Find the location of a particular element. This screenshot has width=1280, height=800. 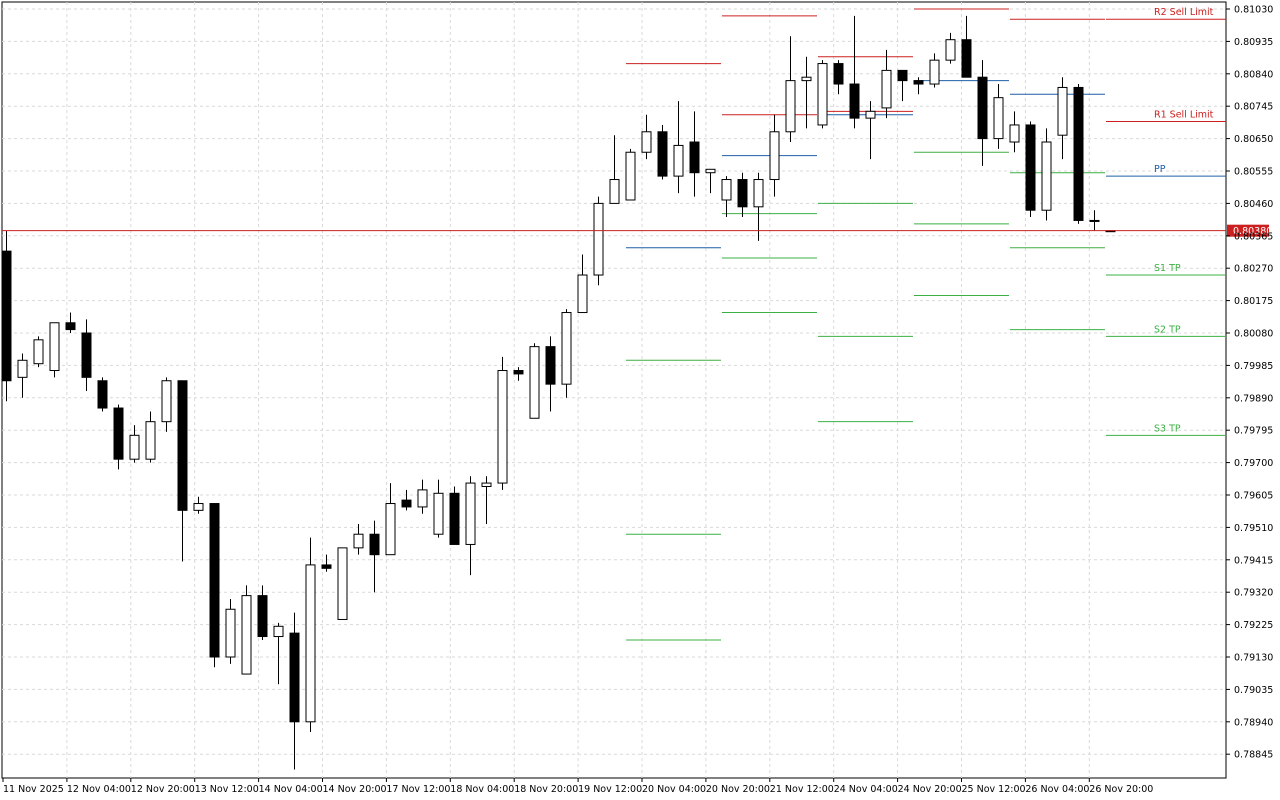

y-tick-label: 0.79320 is located at coordinates (1253, 593).